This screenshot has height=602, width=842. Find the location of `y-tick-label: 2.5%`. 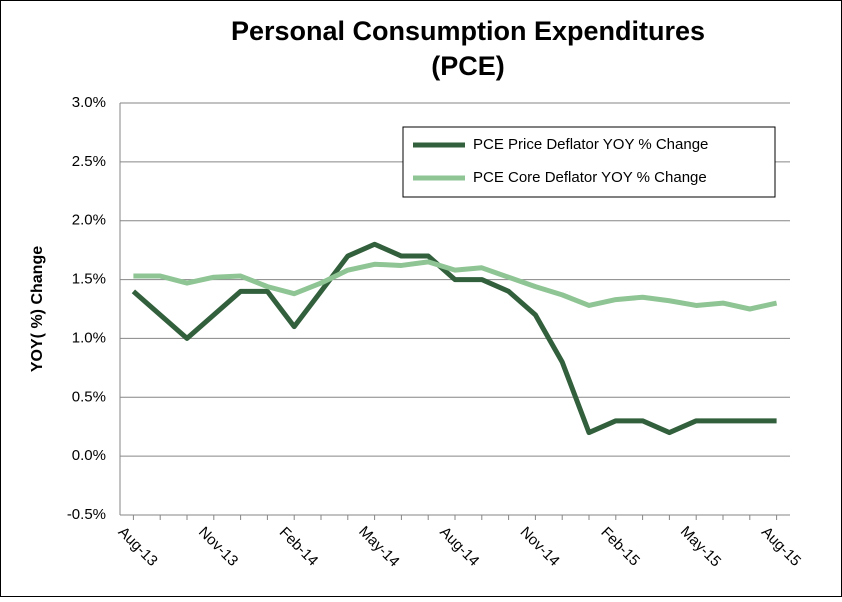

y-tick-label: 2.5% is located at coordinates (89, 161).